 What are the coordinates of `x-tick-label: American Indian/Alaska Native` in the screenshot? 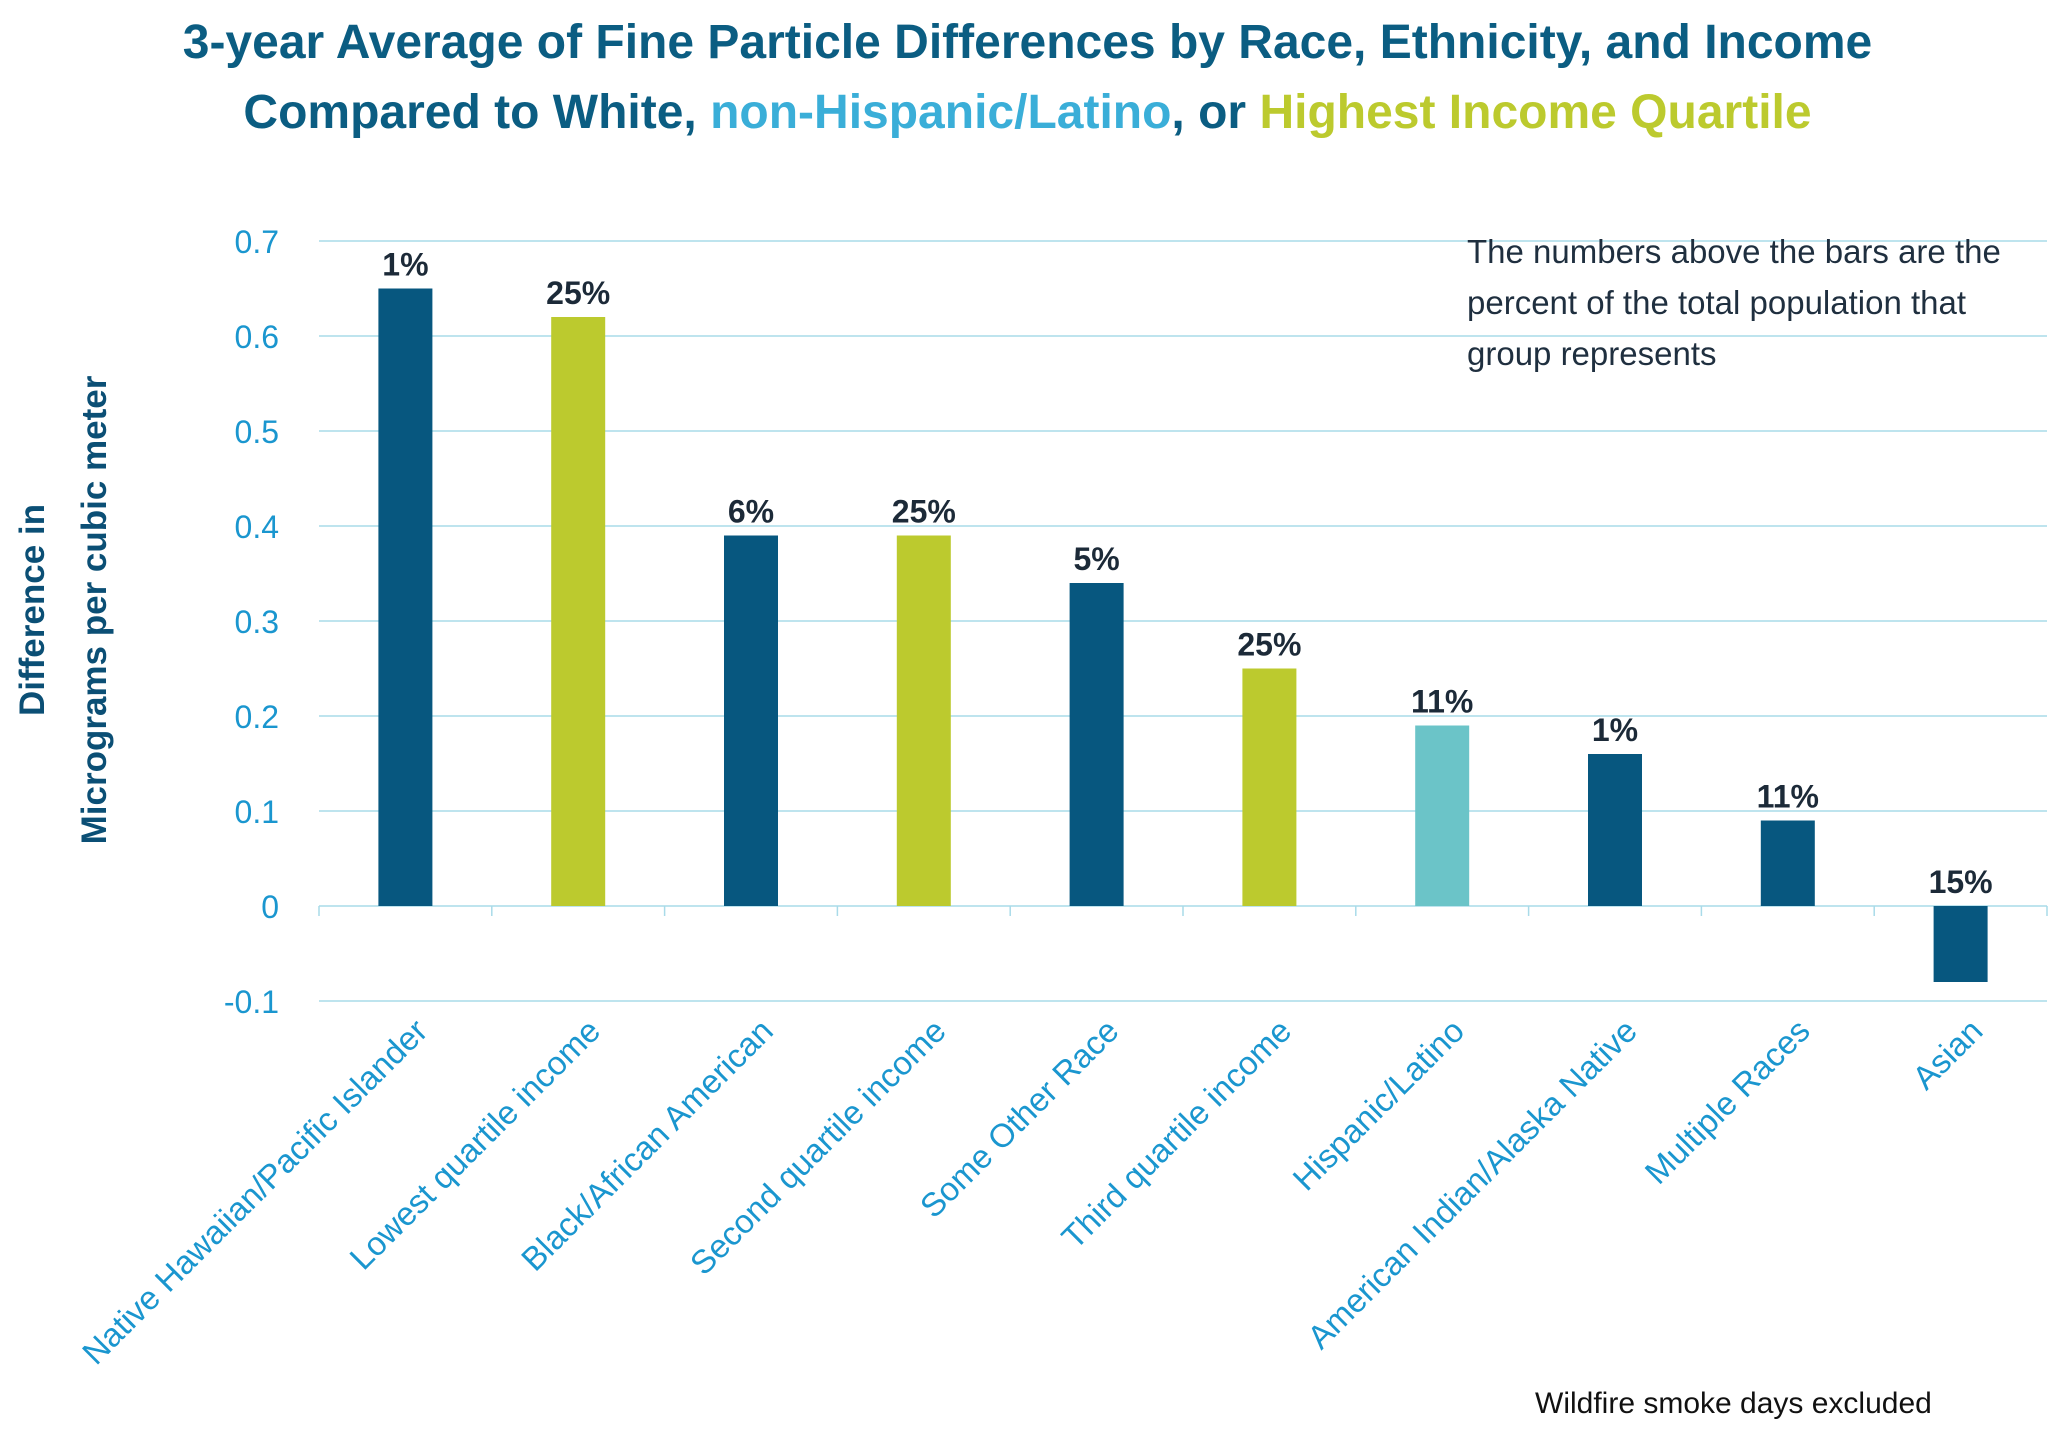 It's located at (1472, 1184).